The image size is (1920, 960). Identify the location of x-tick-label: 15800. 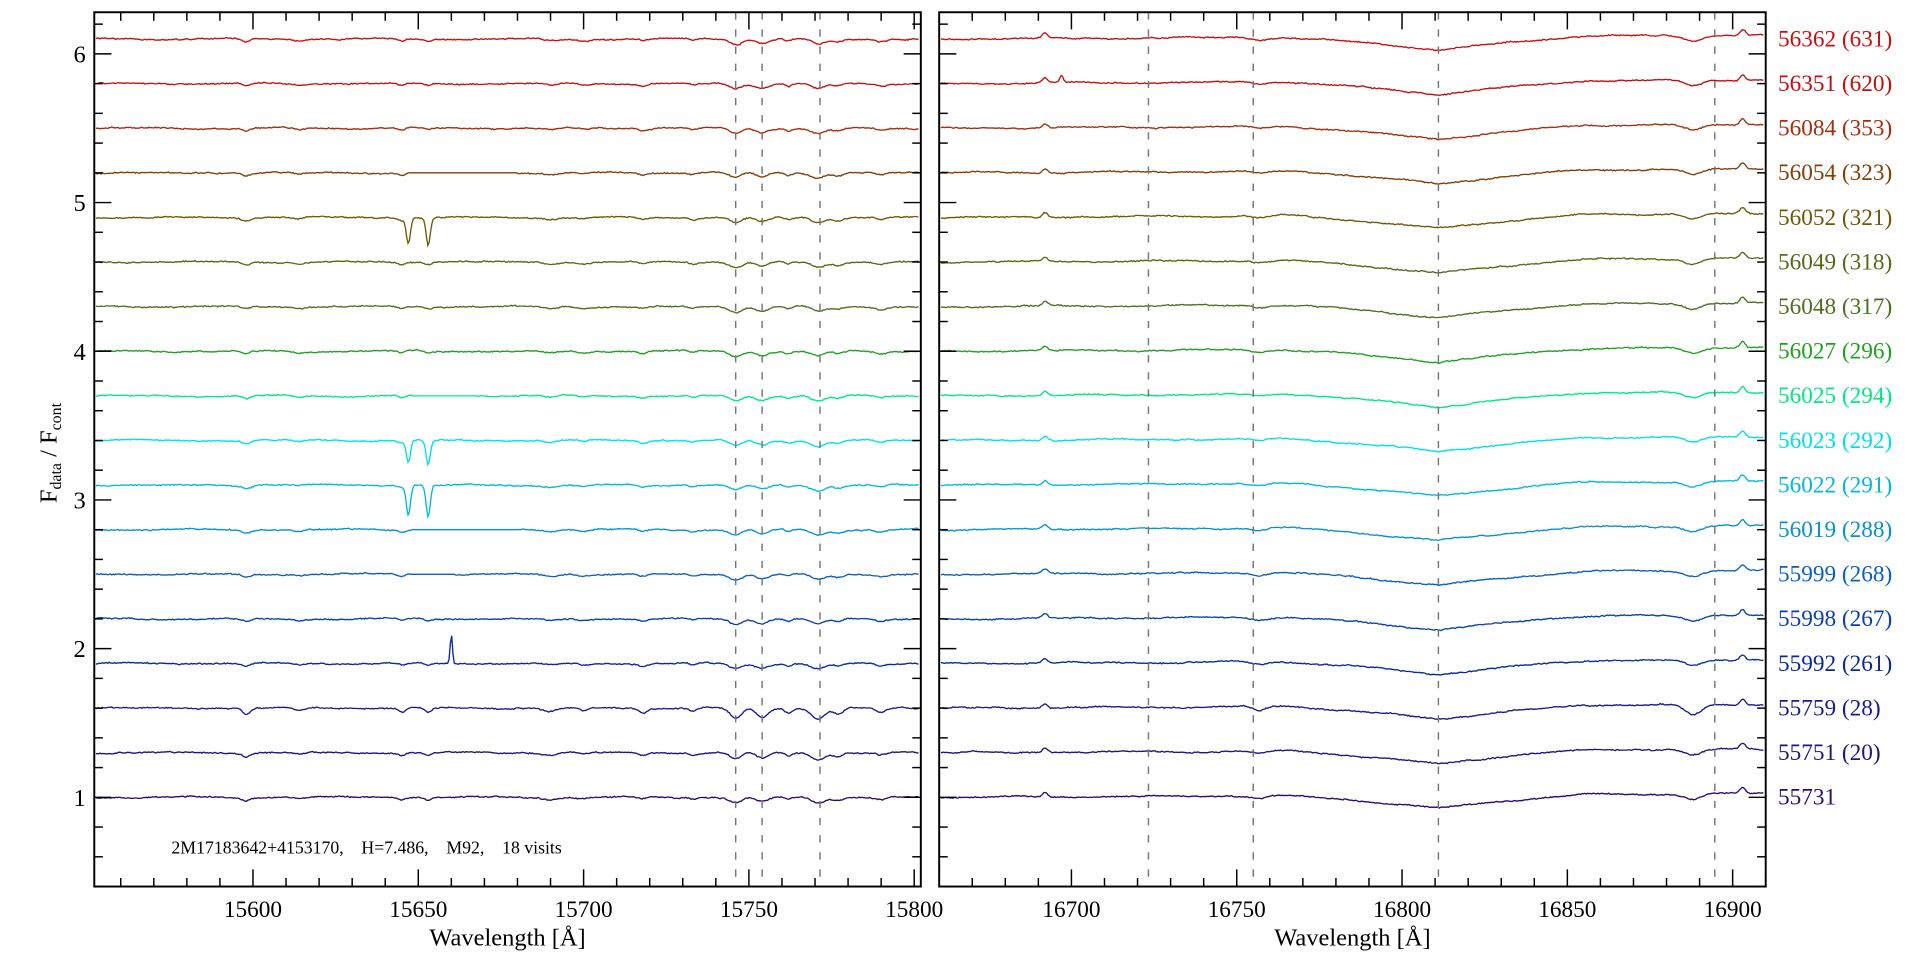
(914, 910).